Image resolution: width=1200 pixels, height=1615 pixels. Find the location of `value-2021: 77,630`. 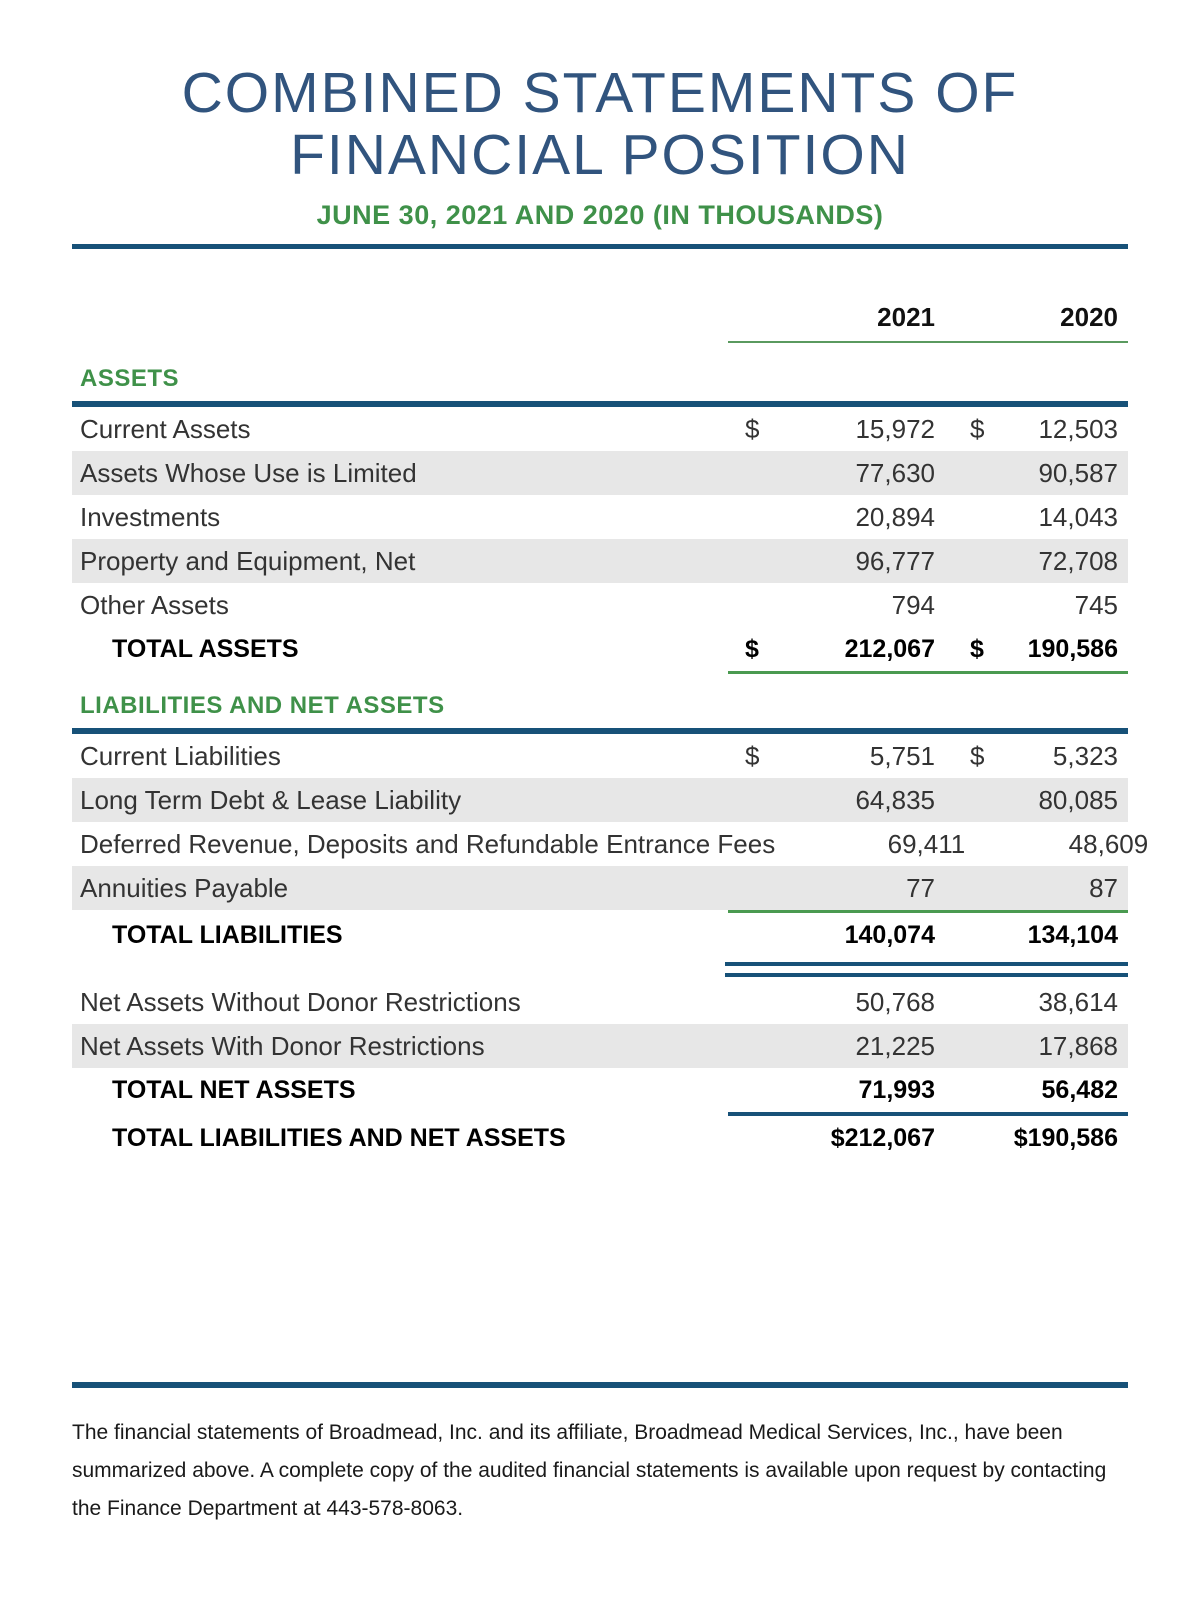

value-2021: 77,630 is located at coordinates (895, 472).